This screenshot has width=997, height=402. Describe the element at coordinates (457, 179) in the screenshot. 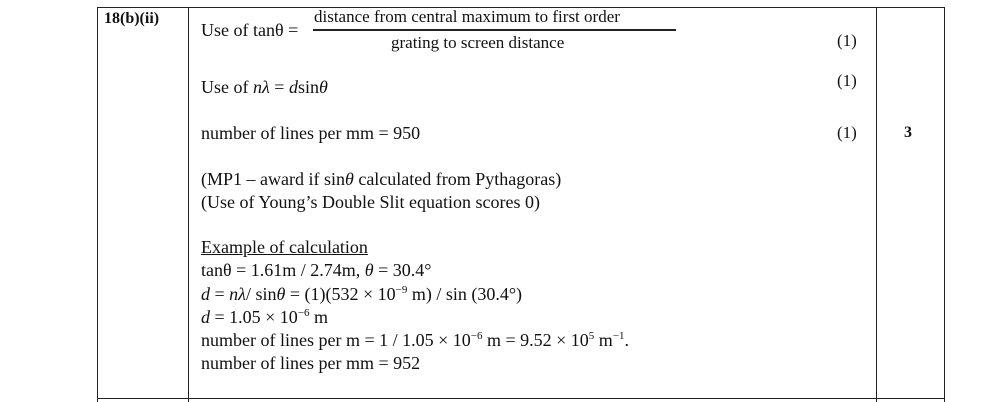

I see `text-run: calculated from Pythagoras)` at that location.